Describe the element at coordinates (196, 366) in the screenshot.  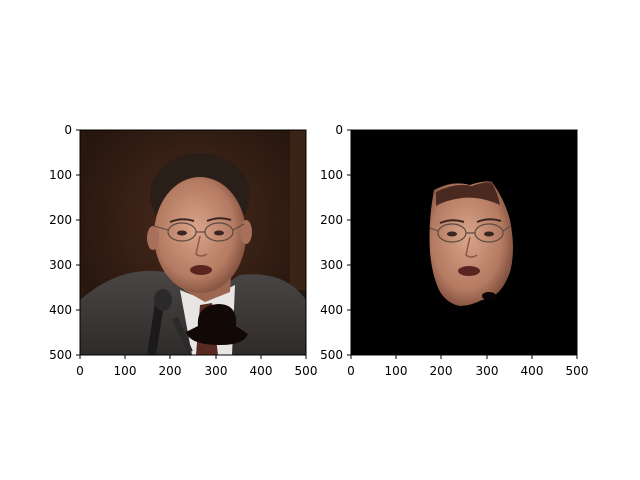
I see `left-x-ticks: 0 100 200 300 400 500` at that location.